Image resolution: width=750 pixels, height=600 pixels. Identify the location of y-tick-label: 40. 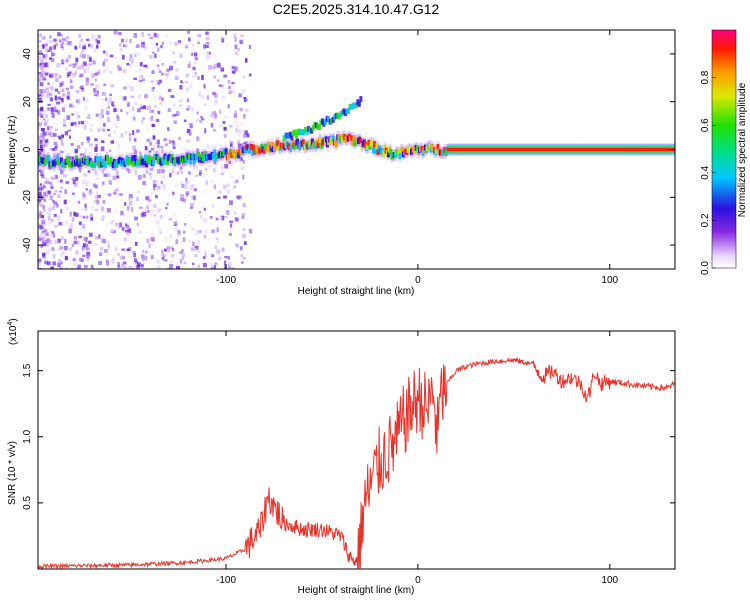
(27, 54).